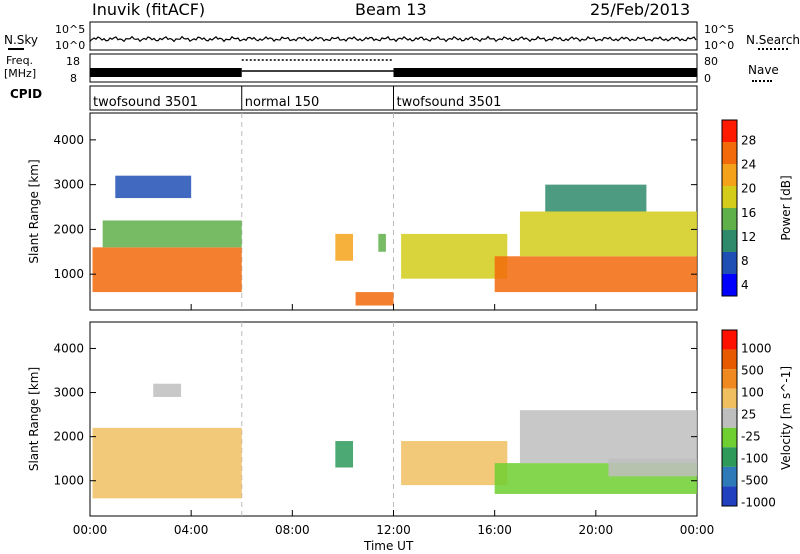 This screenshot has width=800, height=554. Describe the element at coordinates (751, 437) in the screenshot. I see `velocity-colorbar-tick-label: -25` at that location.